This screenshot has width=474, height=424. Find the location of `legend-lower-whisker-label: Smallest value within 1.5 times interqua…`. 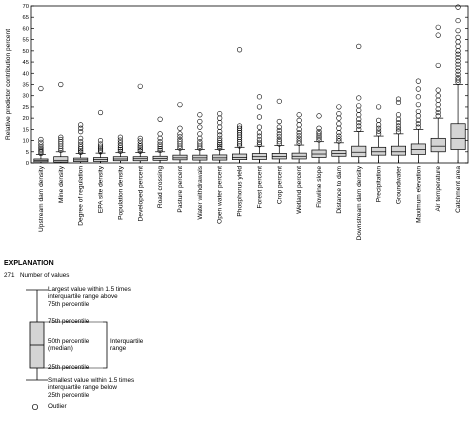

legend-lower-whisker-label: Smallest value within 1.5 times interqua… is located at coordinates (91, 388).